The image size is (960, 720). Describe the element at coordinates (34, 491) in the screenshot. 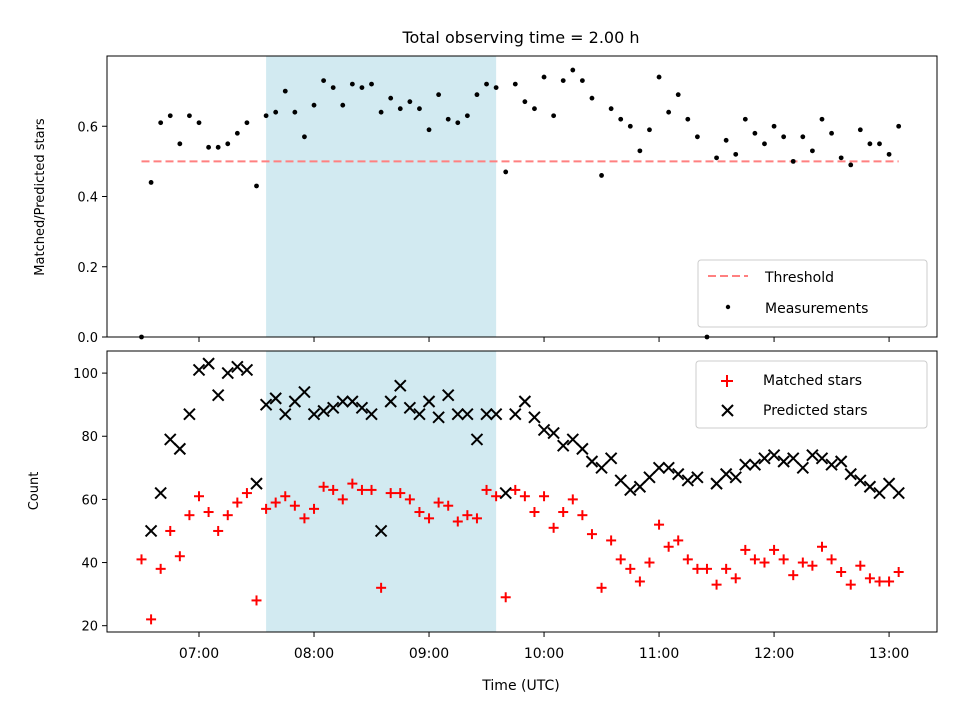

I see `bottom-y-axis-label: Count` at that location.